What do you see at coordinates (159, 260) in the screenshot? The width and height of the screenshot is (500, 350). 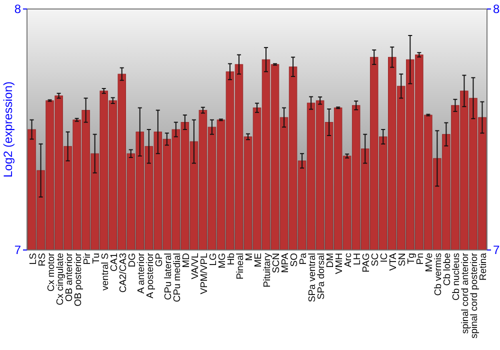 I see `x-tick-label: GP` at bounding box center [159, 260].